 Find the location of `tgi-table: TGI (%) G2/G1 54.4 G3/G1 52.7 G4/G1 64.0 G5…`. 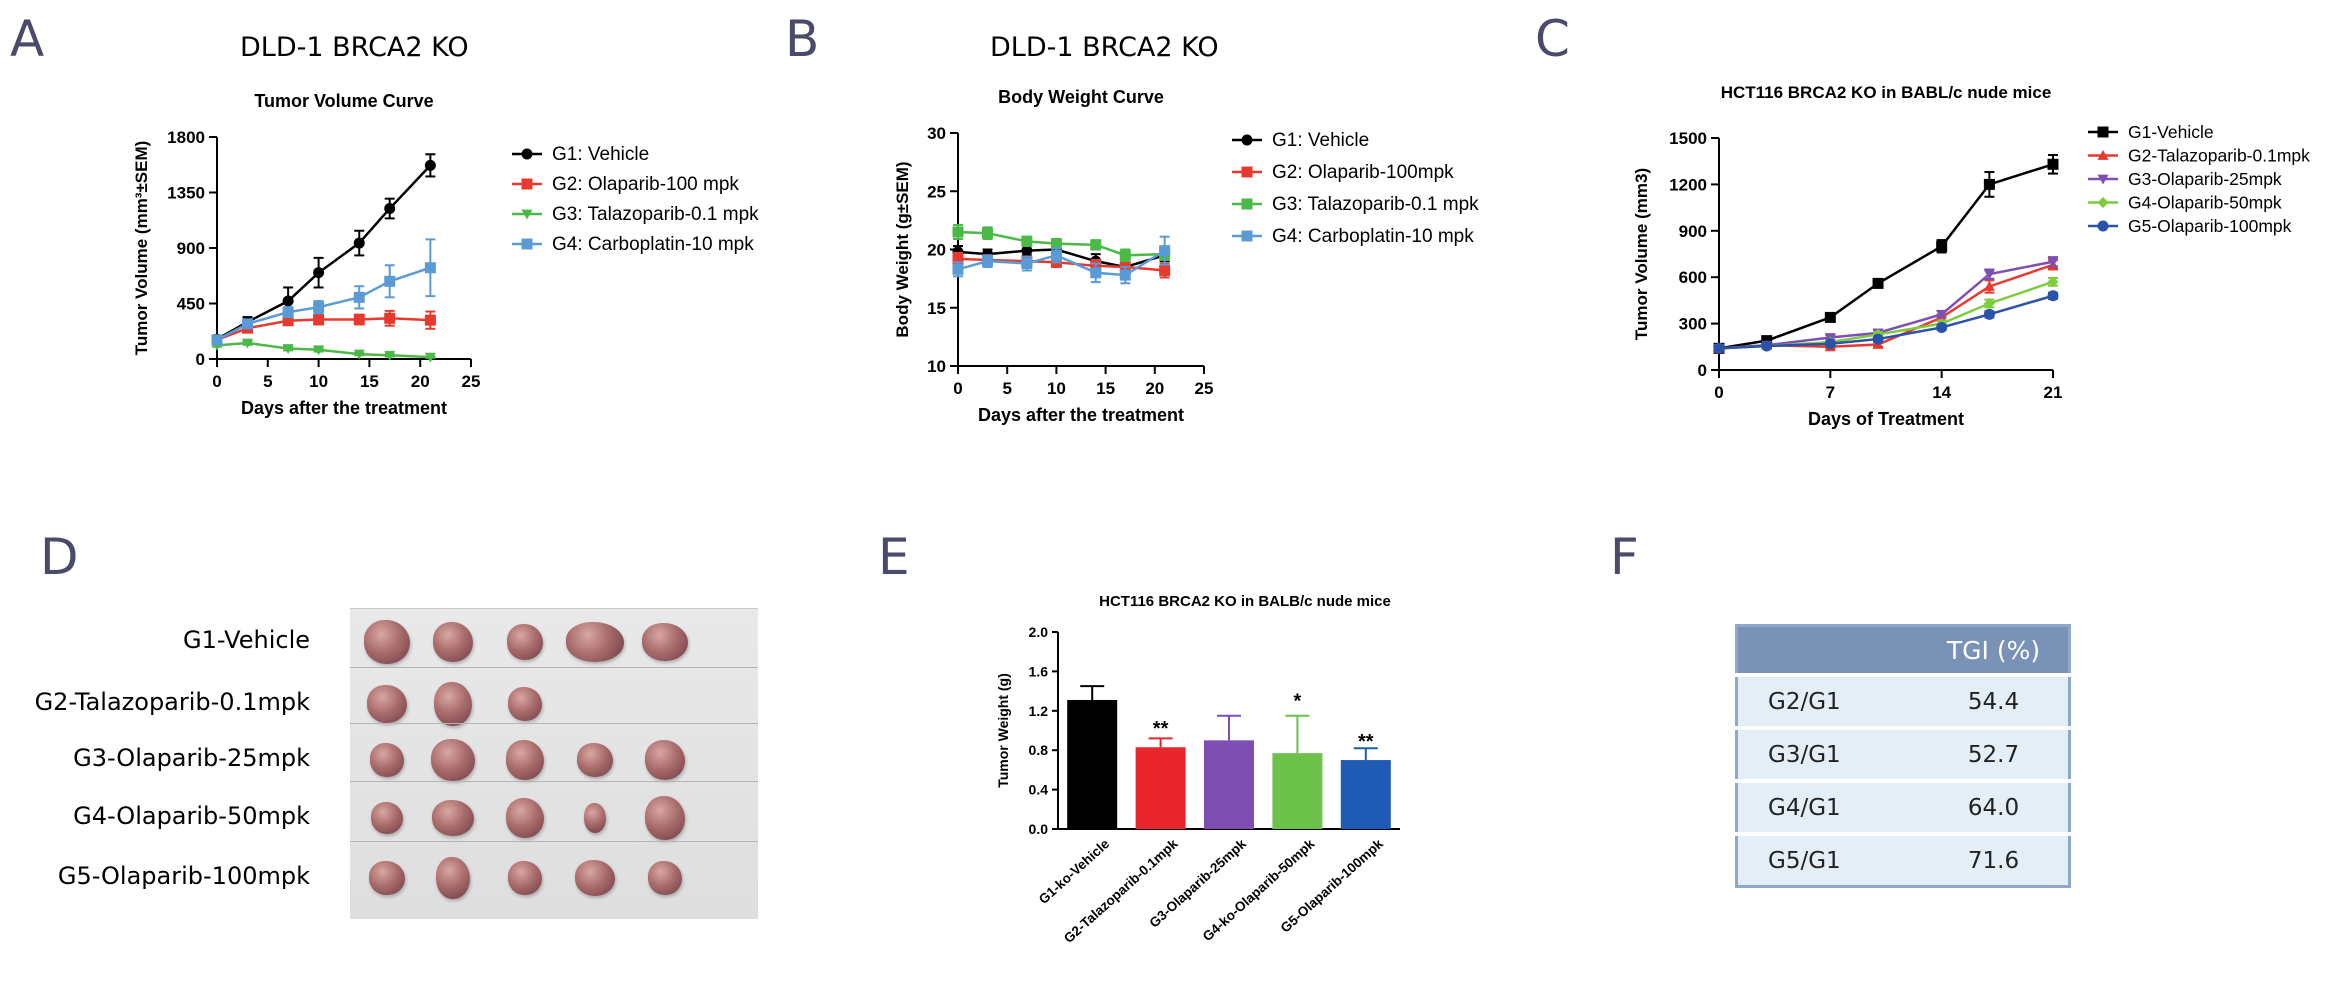

tgi-table: TGI (%) G2/G1 54.4 G3/G1 52.7 G4/G1 64.0 G5… is located at coordinates (1903, 756).